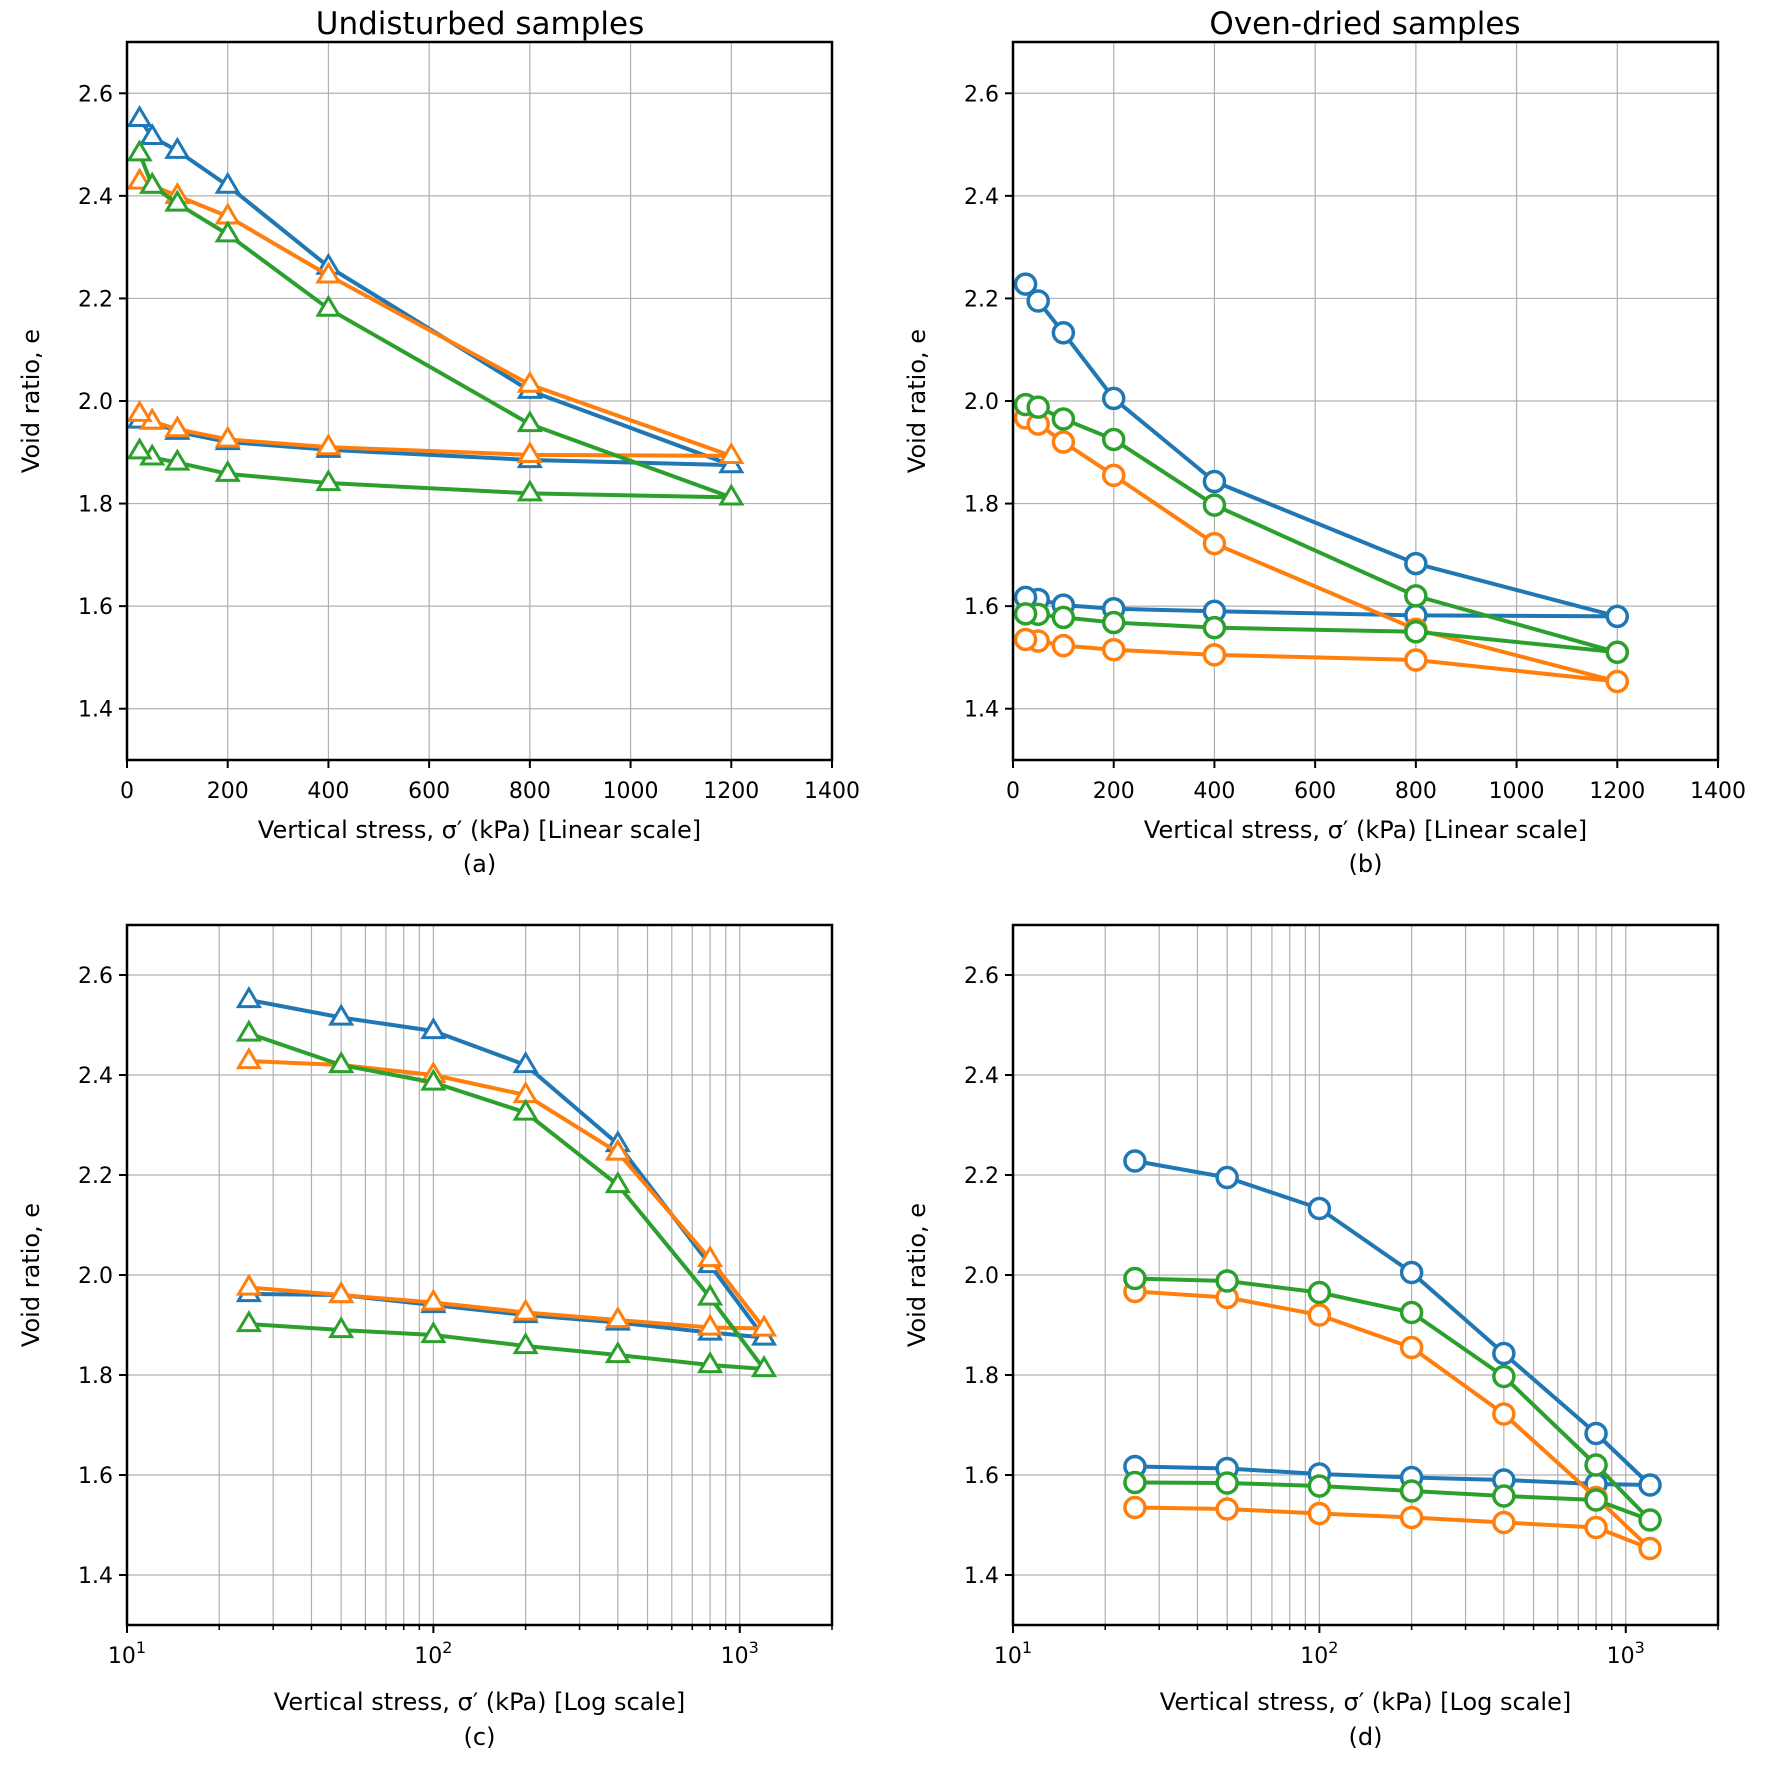 This screenshot has height=1774, width=1766. I want to click on ytick-label: 2.4, so click(981, 197).